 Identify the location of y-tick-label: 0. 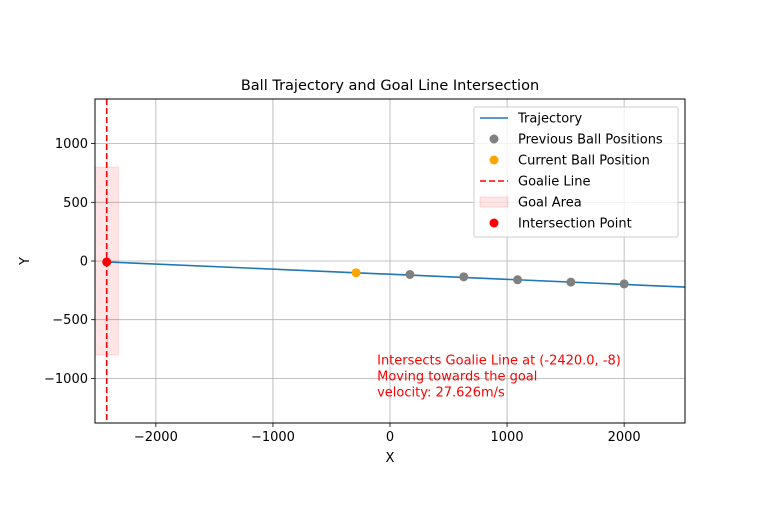
(84, 262).